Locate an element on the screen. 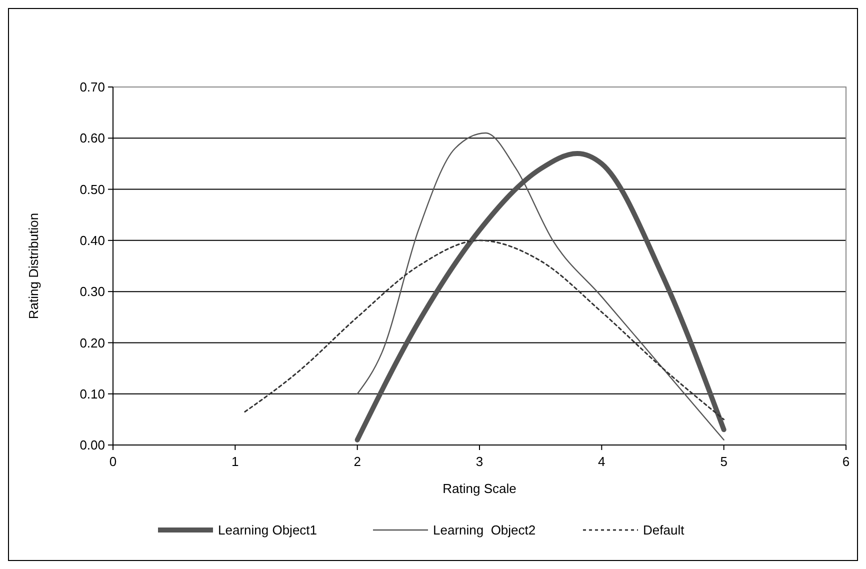 This screenshot has height=569, width=866. x-tick-label: 6 is located at coordinates (846, 461).